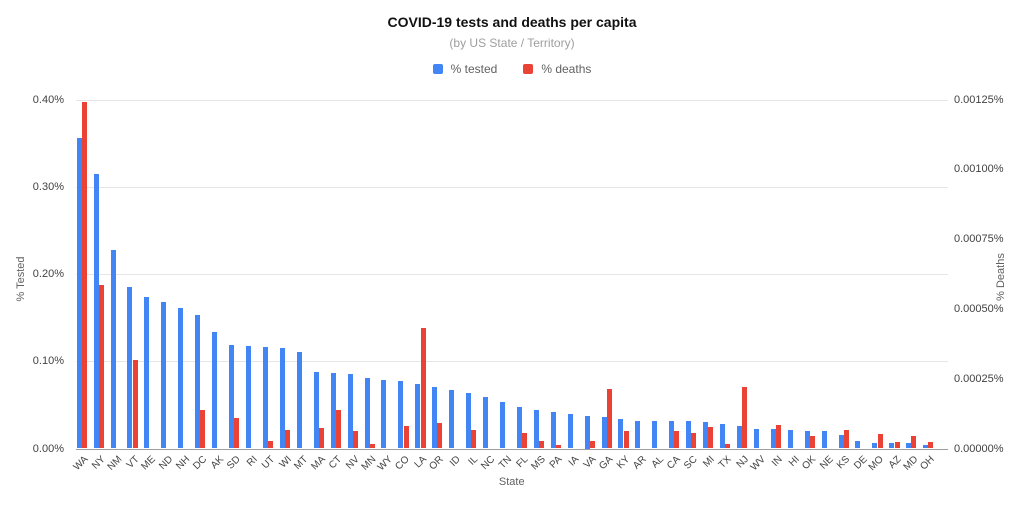  Describe the element at coordinates (215, 390) in the screenshot. I see `bar-tested-ak` at that location.